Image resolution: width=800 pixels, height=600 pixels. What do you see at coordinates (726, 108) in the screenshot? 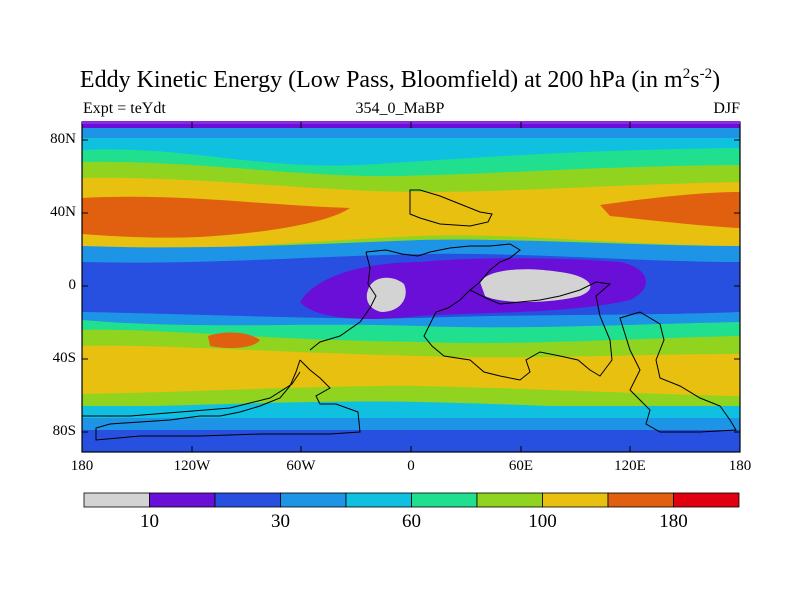
I see `season-label: DJF` at bounding box center [726, 108].